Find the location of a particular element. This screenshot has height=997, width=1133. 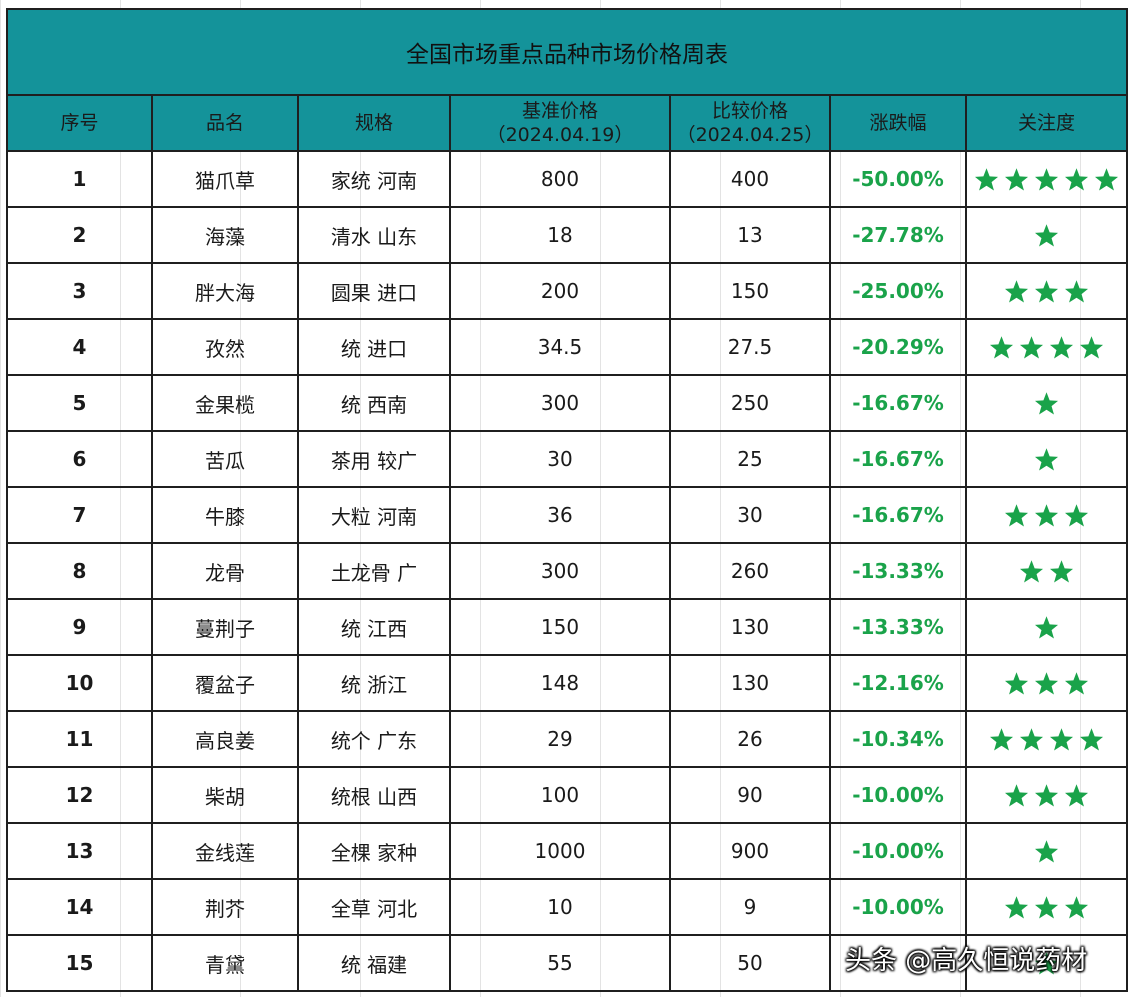

cell-compare-price: 250 is located at coordinates (750, 403).